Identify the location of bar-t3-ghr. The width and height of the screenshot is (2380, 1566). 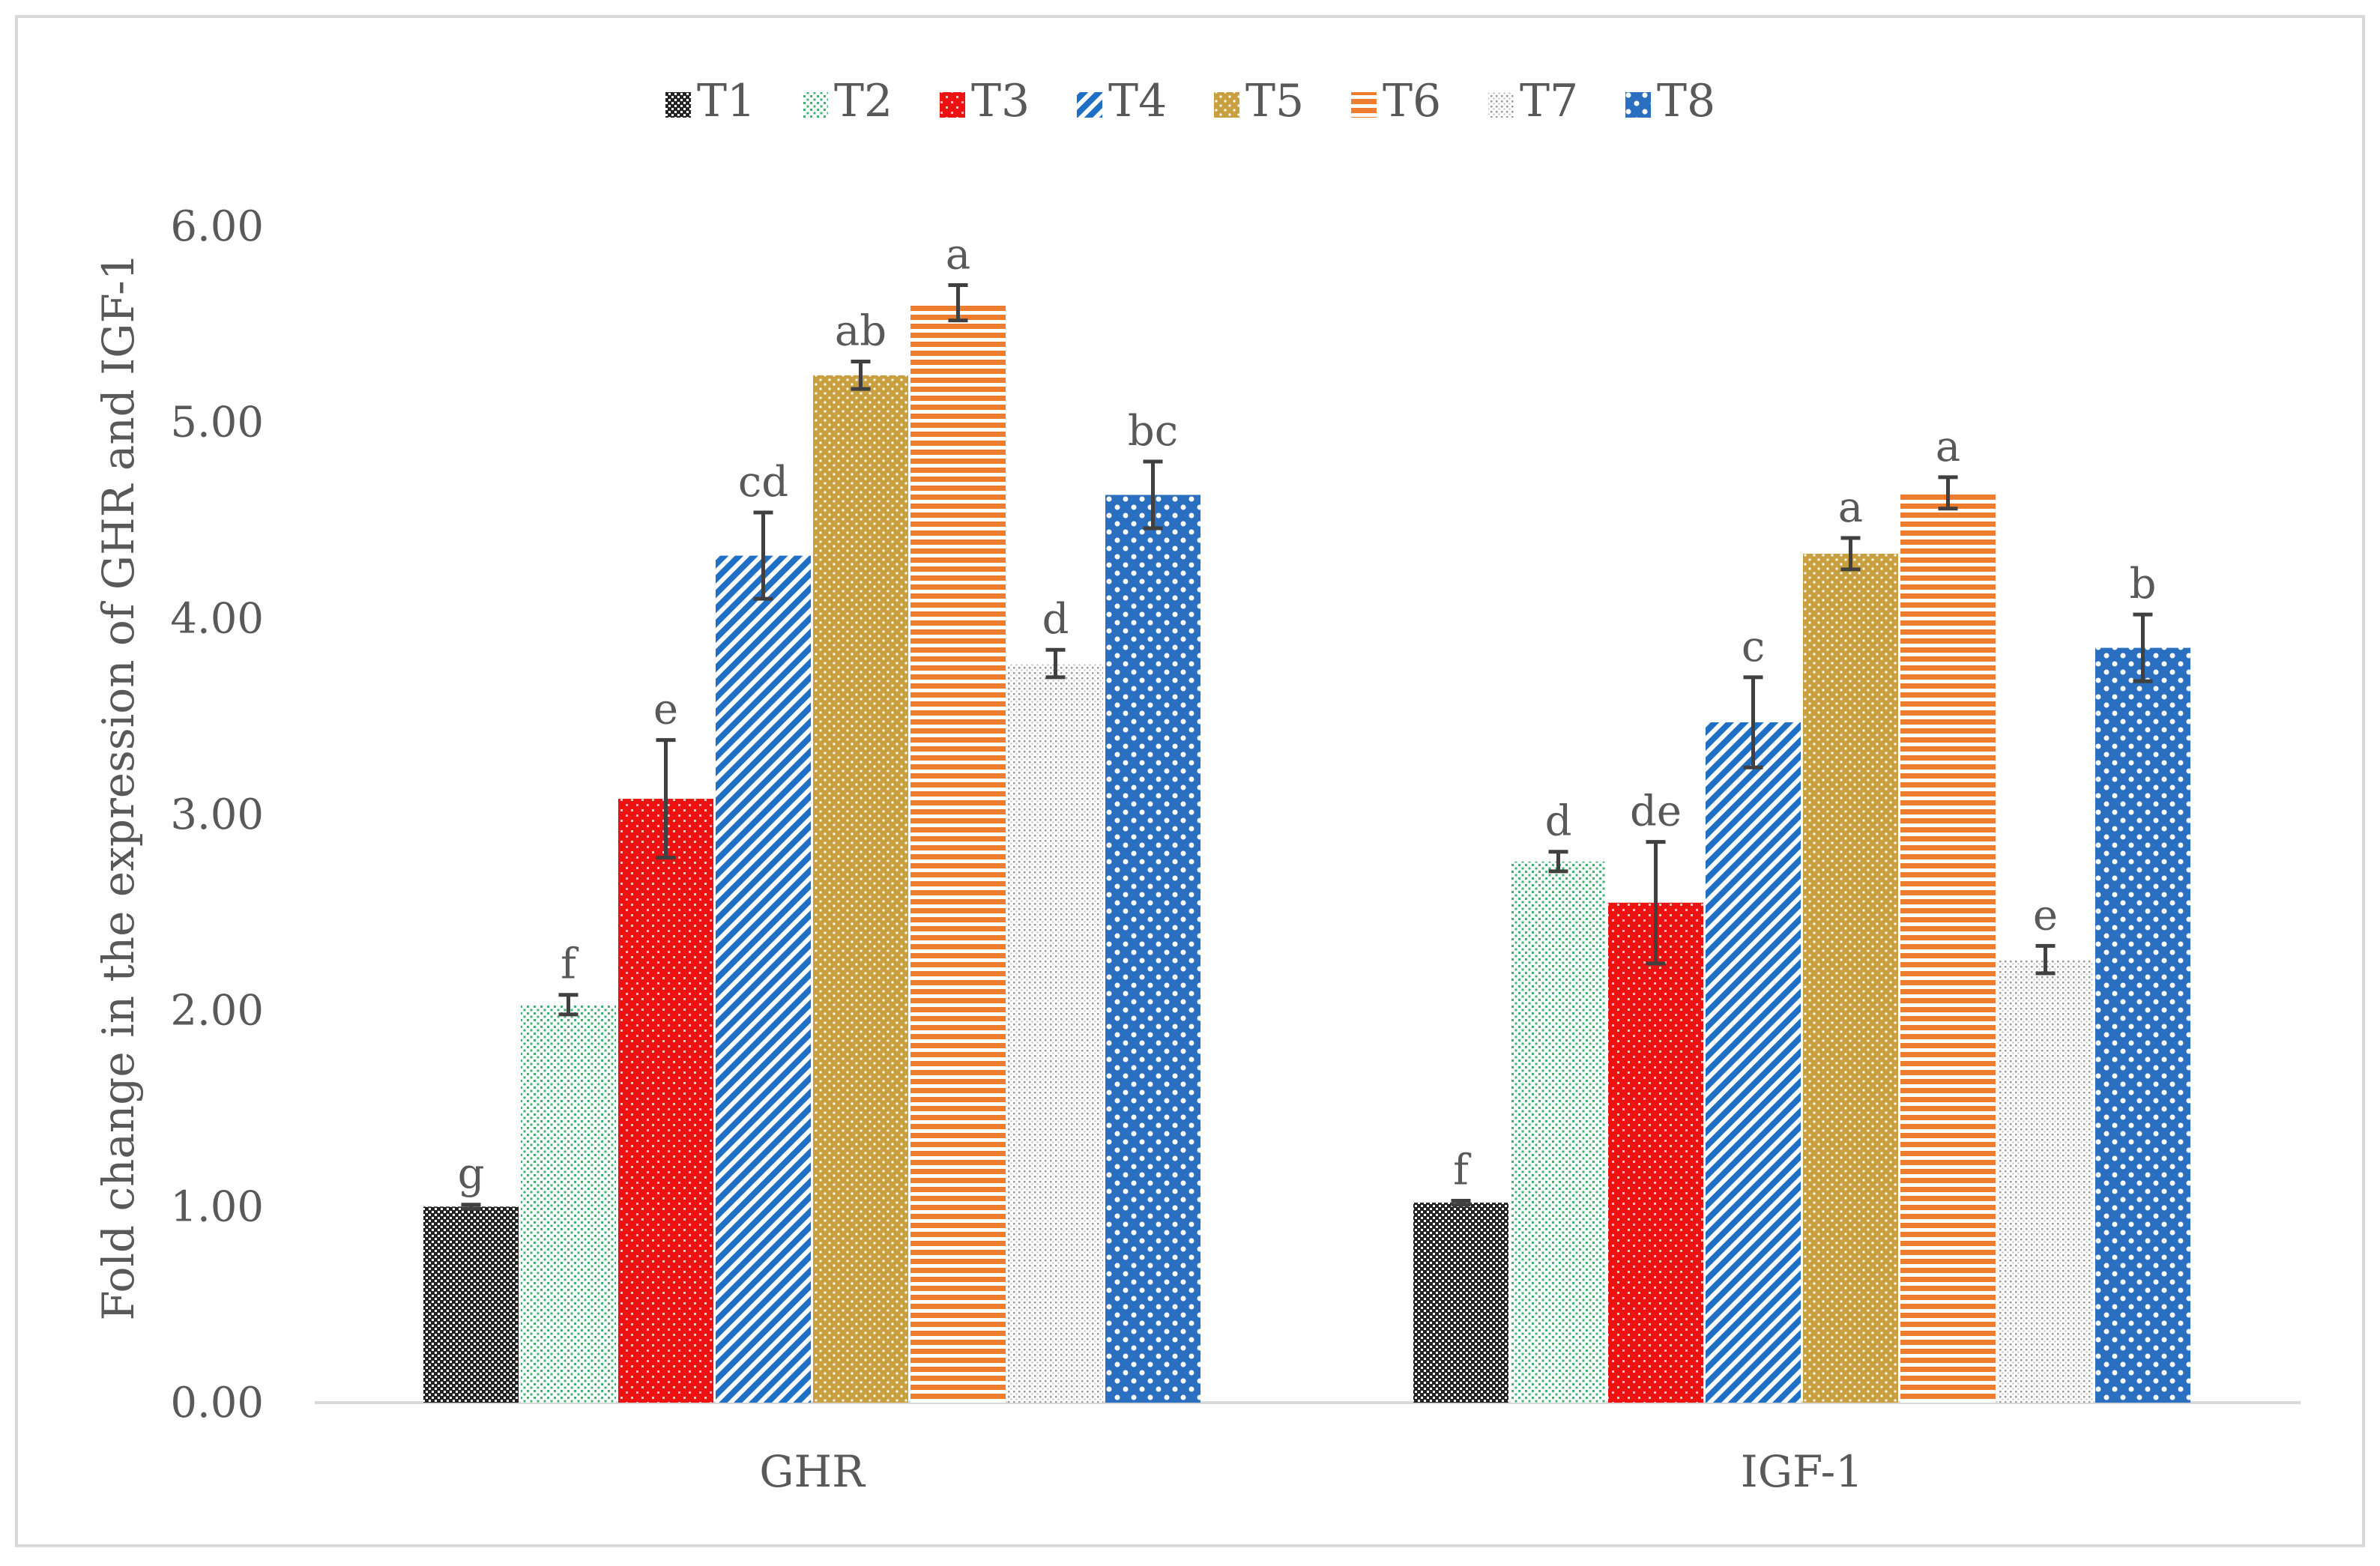
(665, 1101).